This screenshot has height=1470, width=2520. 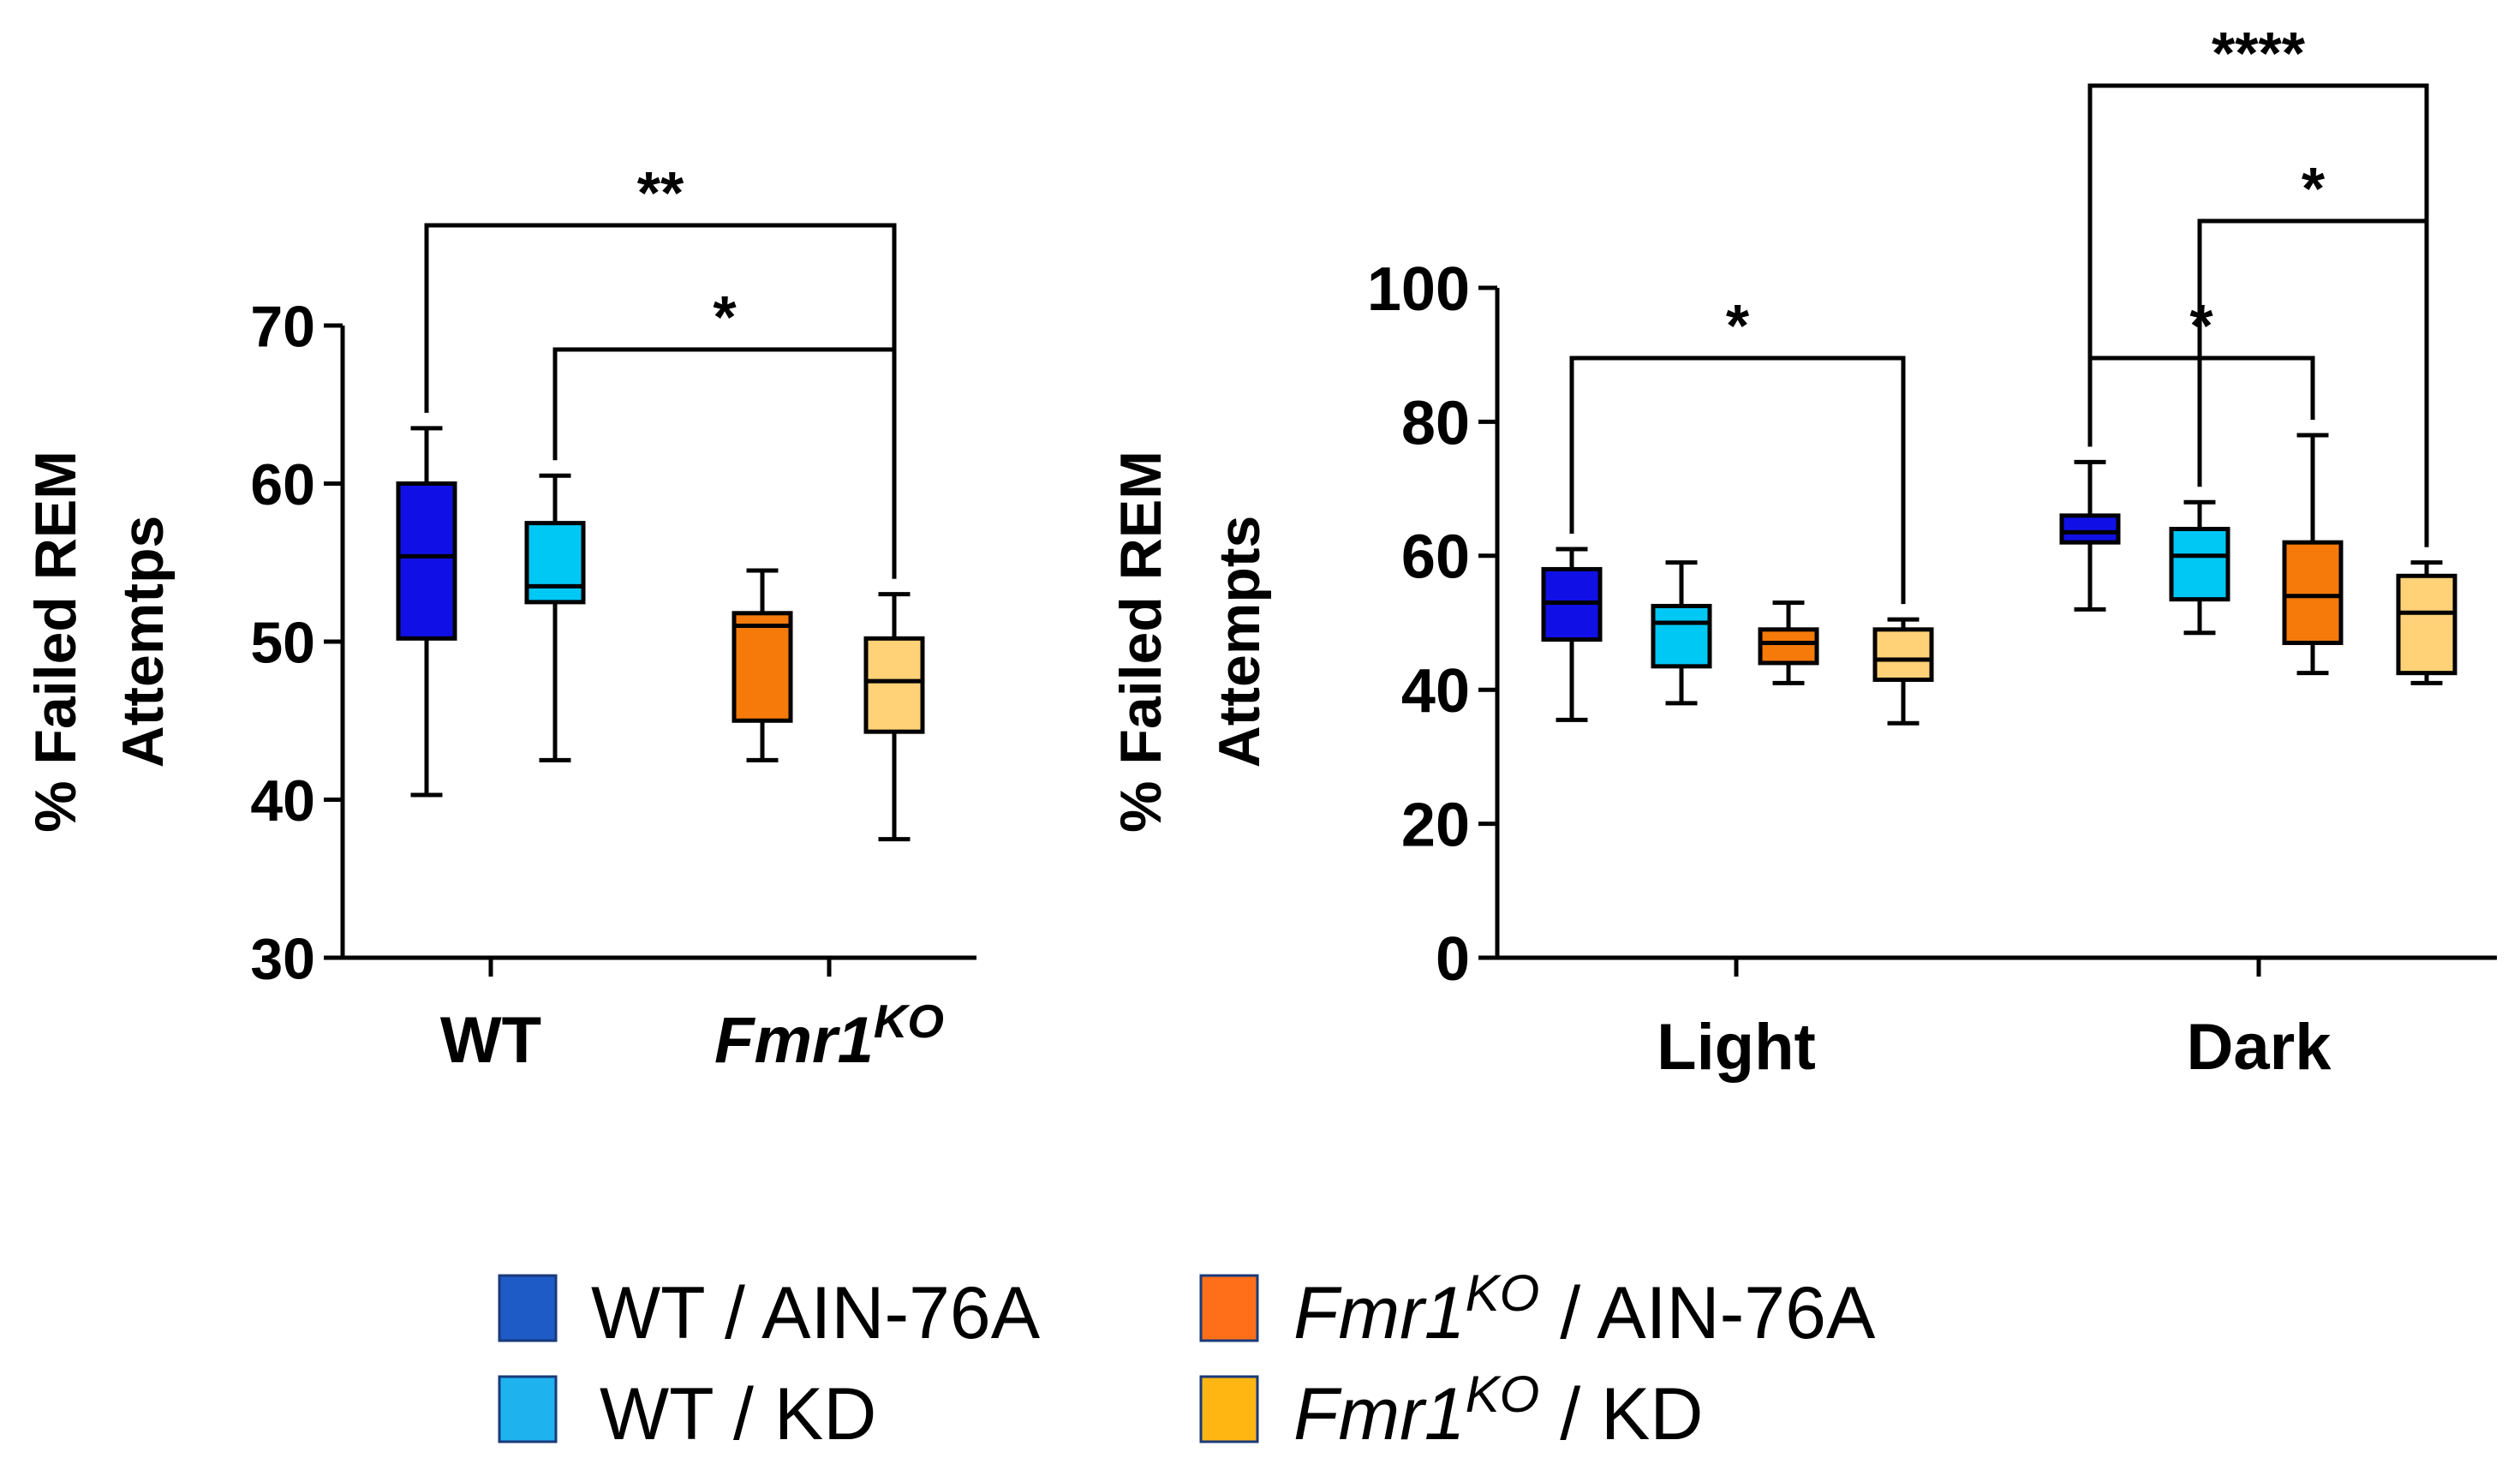 I want to click on category-name: WT, so click(x=491, y=1040).